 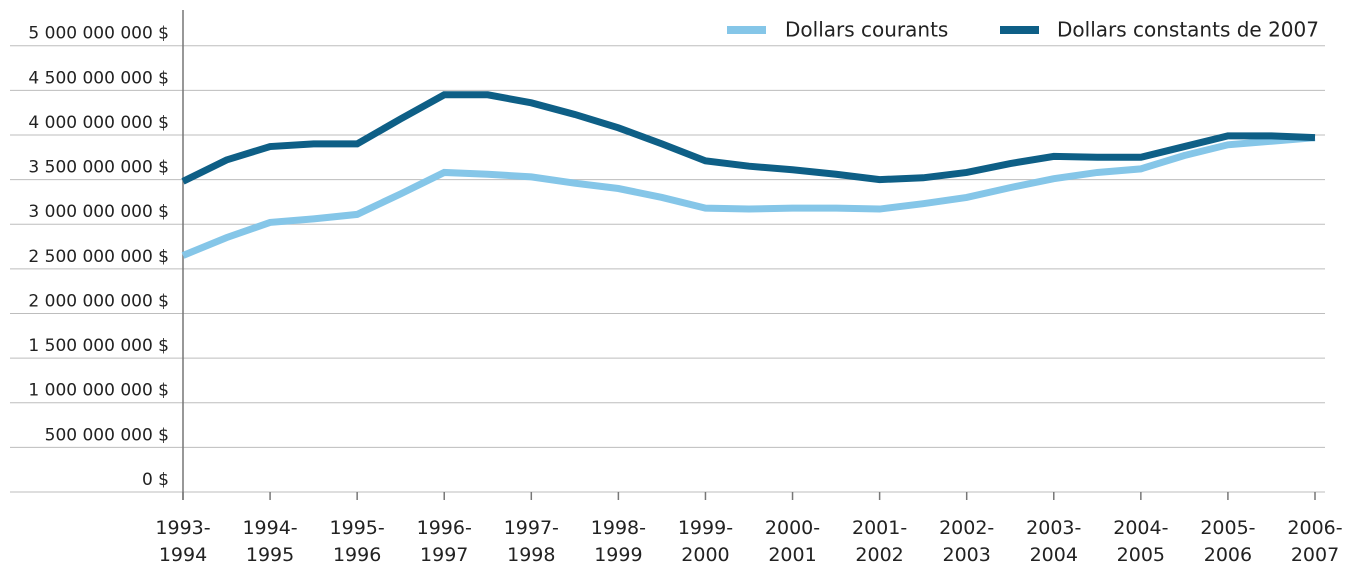 I want to click on x-tick-label: 1993- 1994, so click(x=183, y=541).